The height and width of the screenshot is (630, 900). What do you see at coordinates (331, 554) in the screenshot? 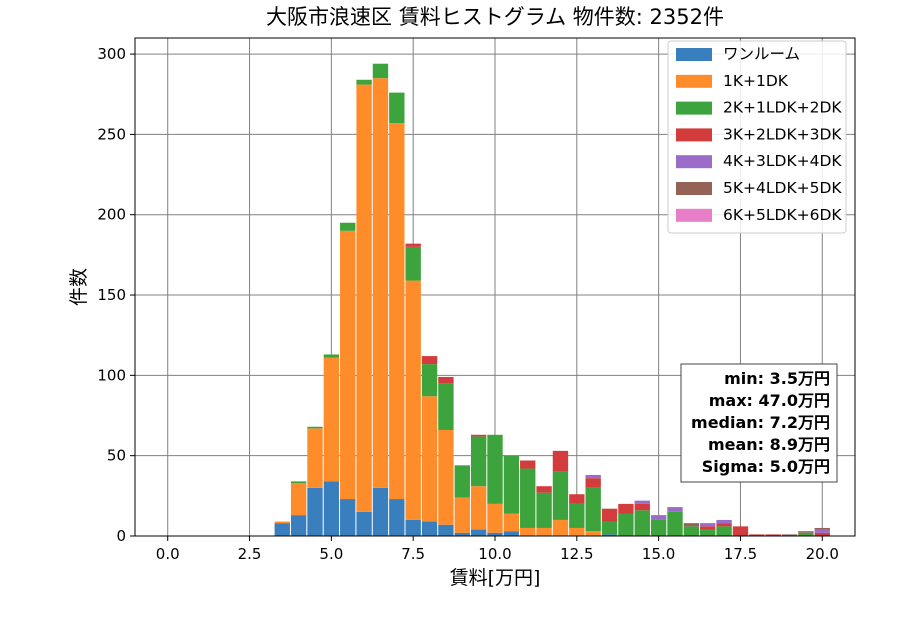
I see `x-tick-label: 5.0` at bounding box center [331, 554].